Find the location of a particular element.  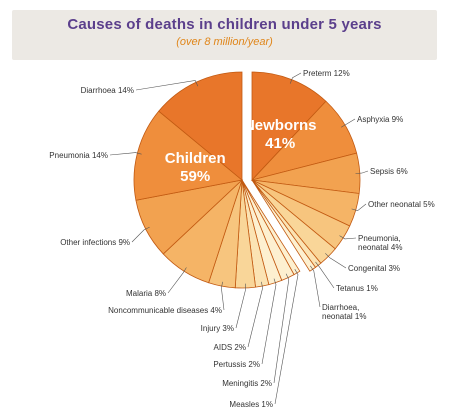

leader-line-noncommunicable-diseases is located at coordinates (223, 296).